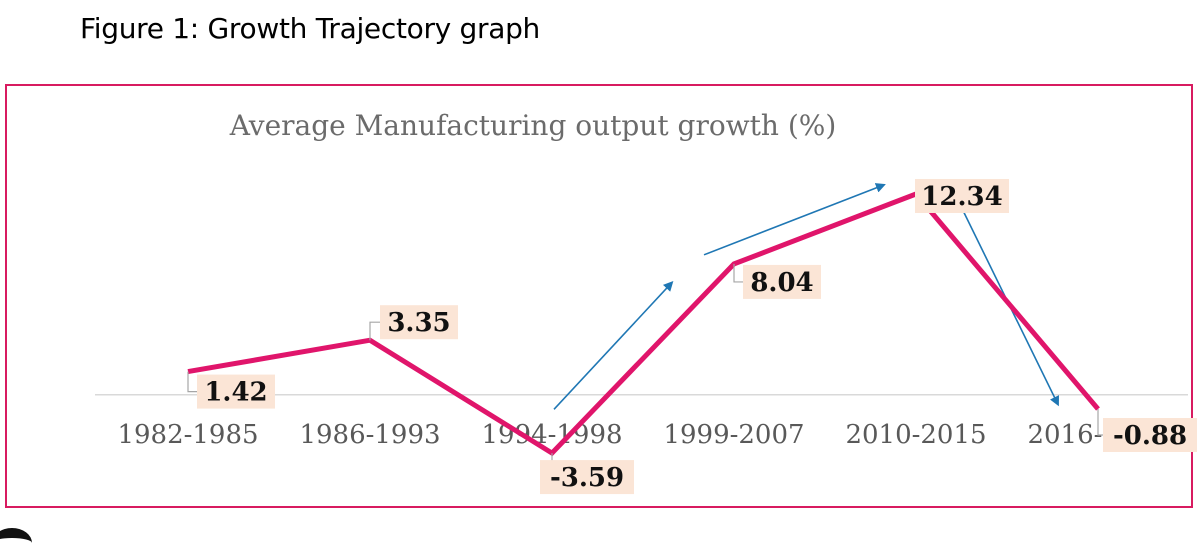  I want to click on data-label-group: 12.34, so click(962, 195).